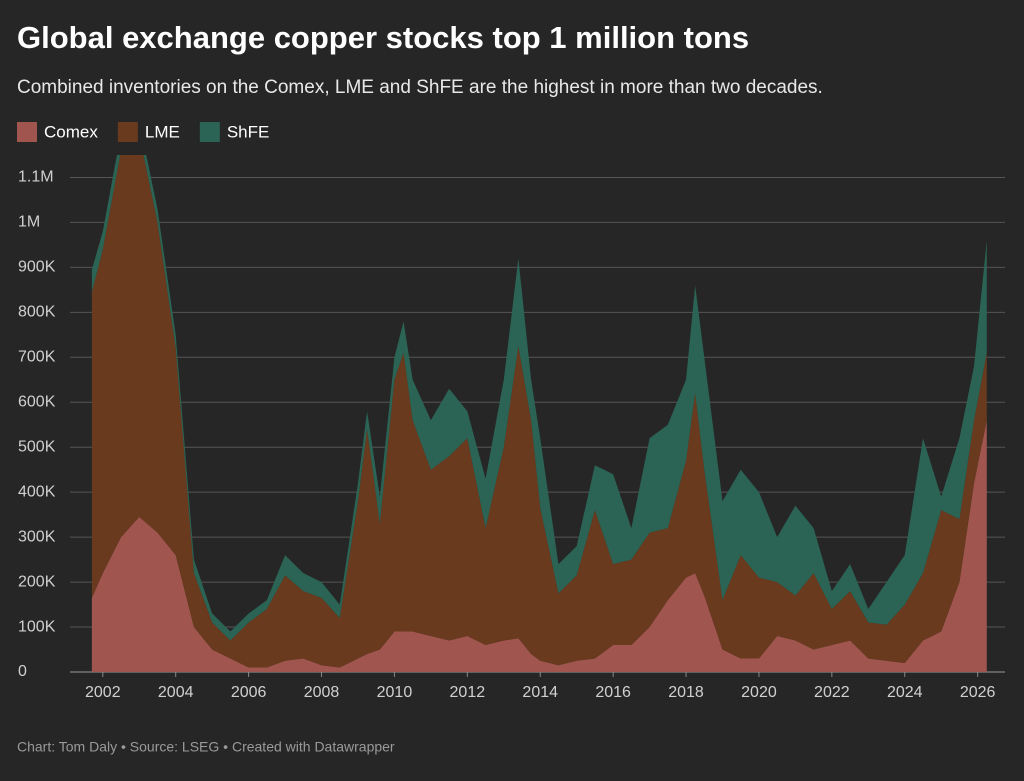  What do you see at coordinates (162, 131) in the screenshot?
I see `legend-label: LME` at bounding box center [162, 131].